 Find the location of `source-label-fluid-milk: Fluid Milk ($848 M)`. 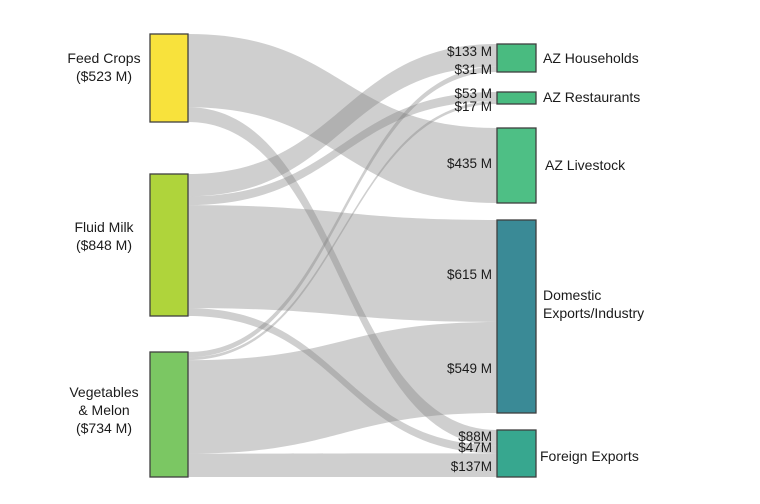

source-label-fluid-milk: Fluid Milk ($848 M) is located at coordinates (104, 236).